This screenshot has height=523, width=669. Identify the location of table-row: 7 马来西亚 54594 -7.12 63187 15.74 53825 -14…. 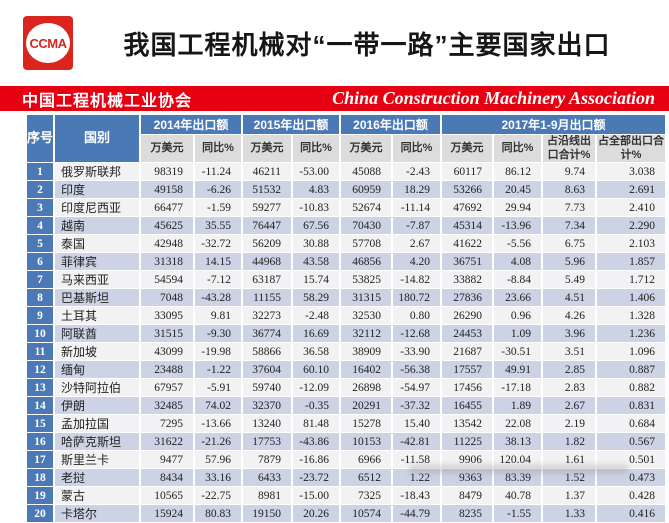
(346, 279).